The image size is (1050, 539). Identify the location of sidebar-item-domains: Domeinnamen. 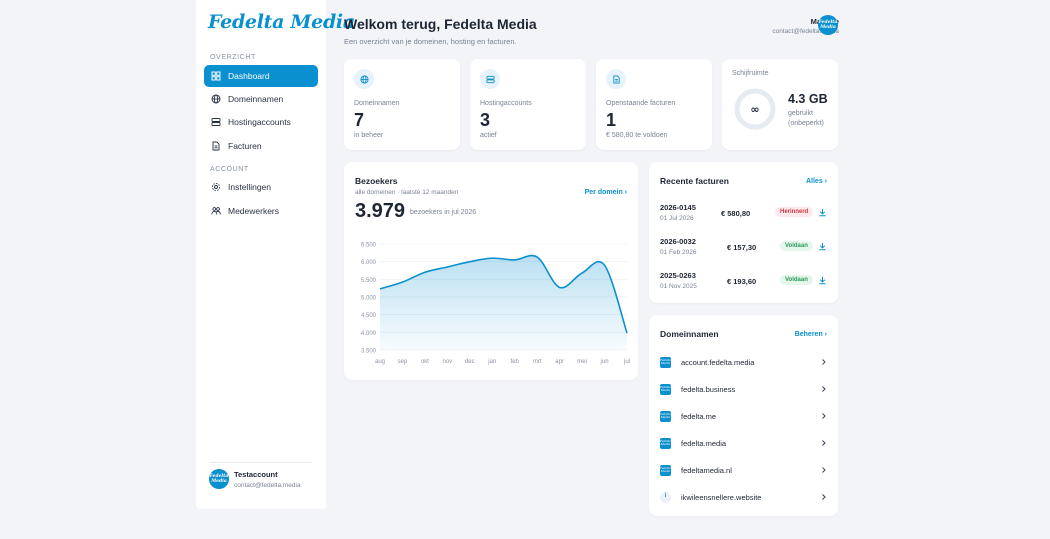
(261, 99).